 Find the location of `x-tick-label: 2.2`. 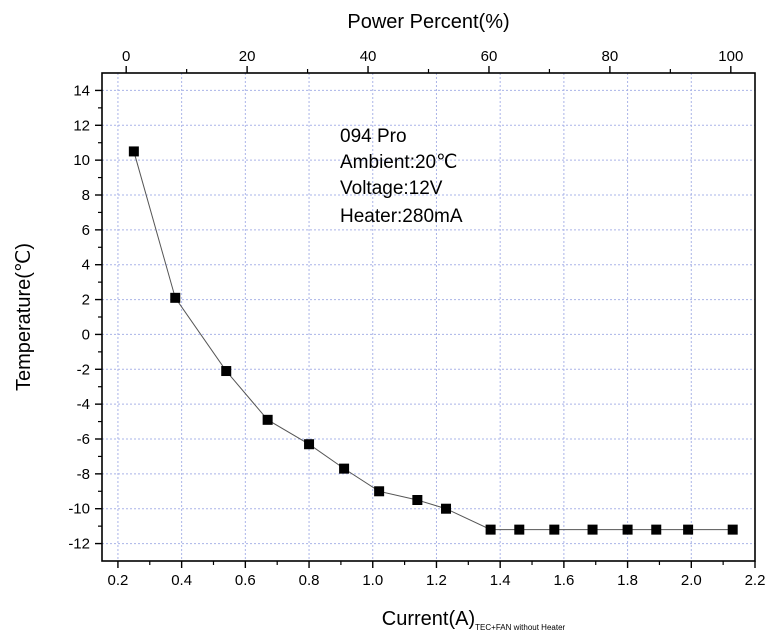

x-tick-label: 2.2 is located at coordinates (755, 580).